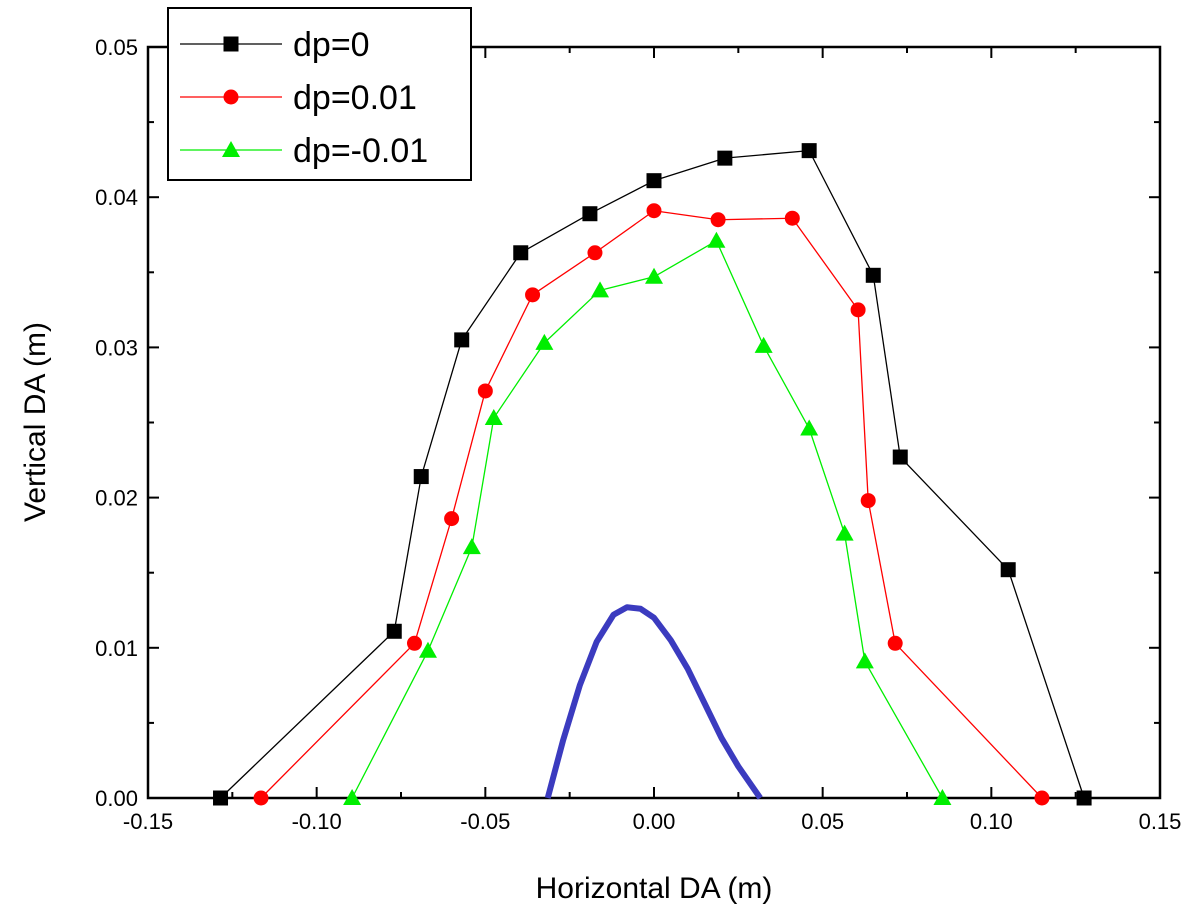 This screenshot has width=1198, height=914. I want to click on x-tick-label: 0.15, so click(1160, 821).